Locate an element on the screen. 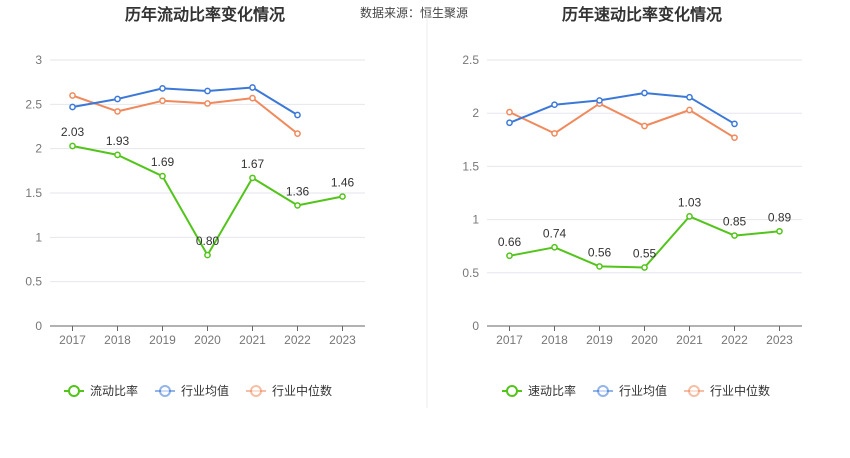 The image size is (850, 458). y-tick-label: 3 is located at coordinates (38, 60).